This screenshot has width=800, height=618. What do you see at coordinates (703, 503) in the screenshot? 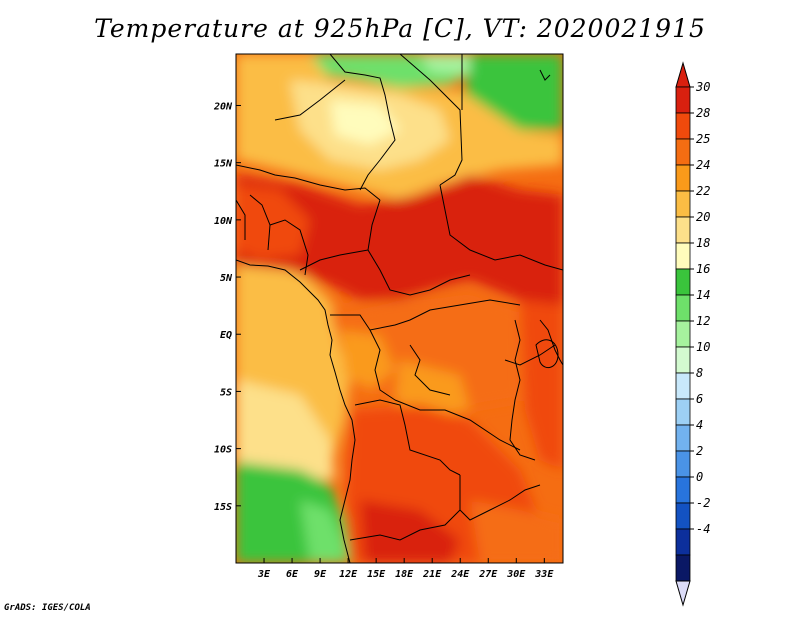
I see `colorbar-label: -2` at bounding box center [703, 503].